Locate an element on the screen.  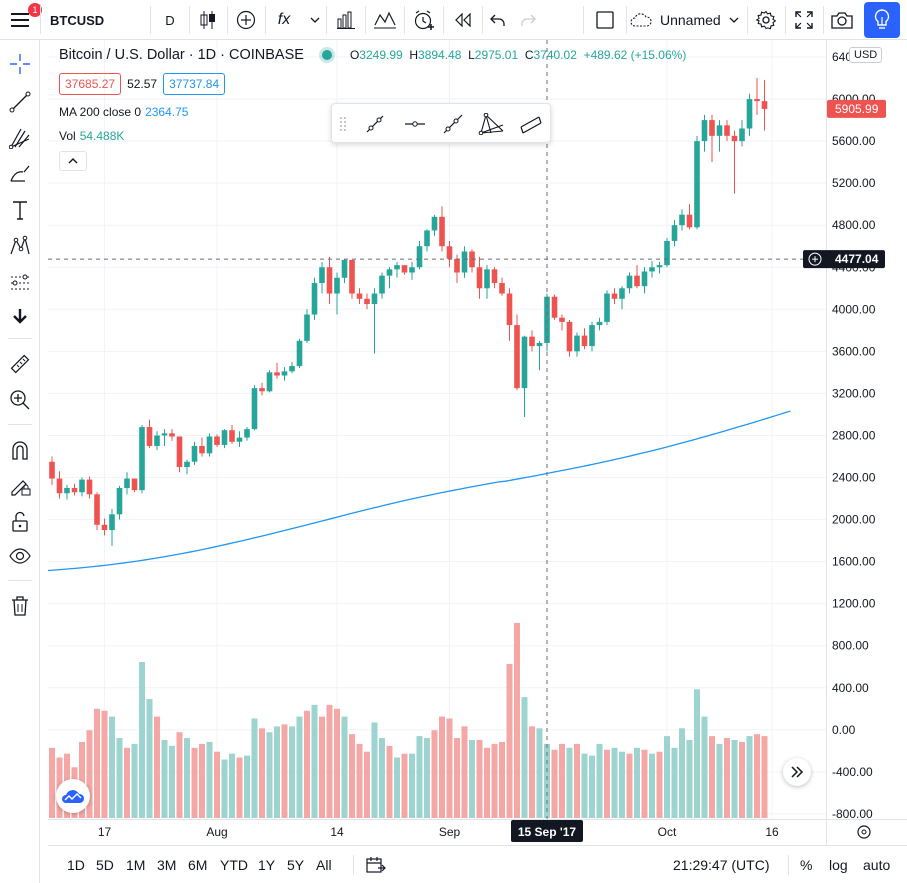
range-1m: 1M is located at coordinates (136, 865).